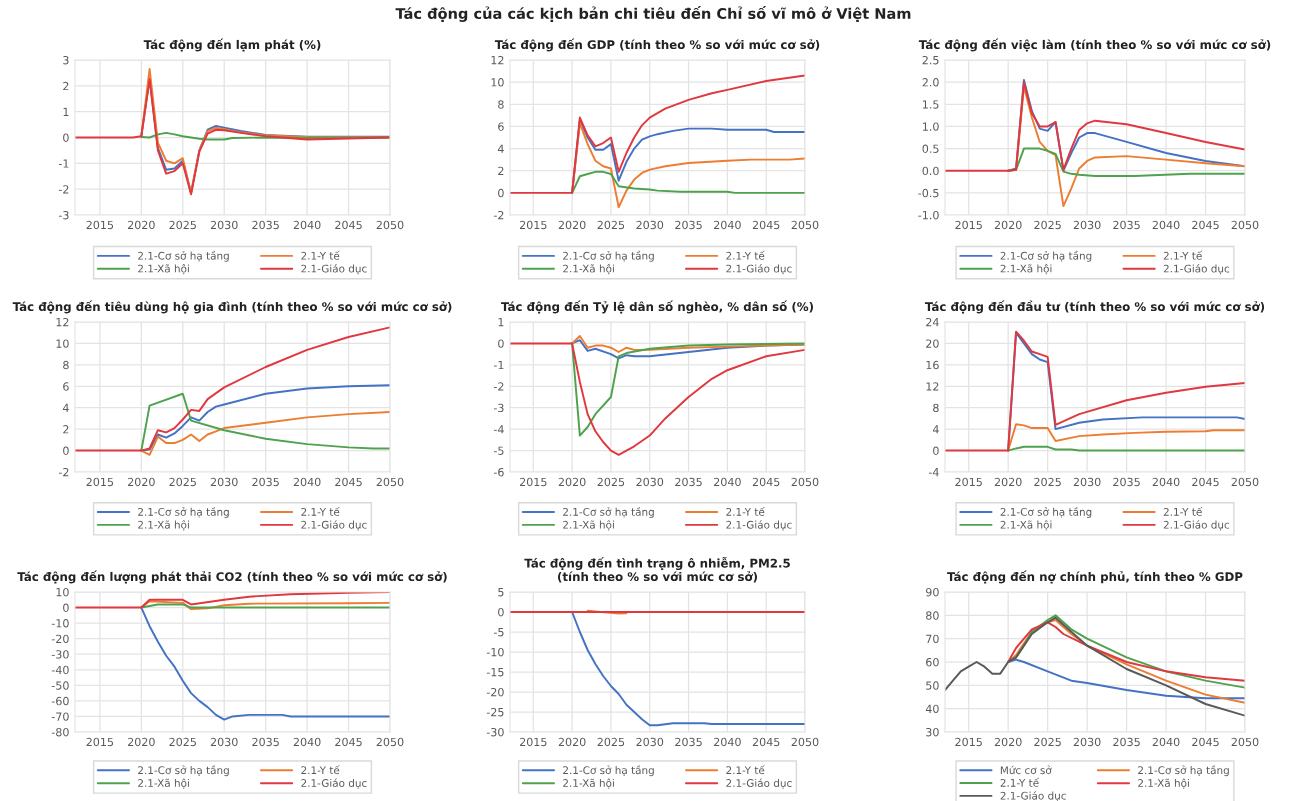  Describe the element at coordinates (932, 592) in the screenshot. I see `y-tick-label: 90` at that location.